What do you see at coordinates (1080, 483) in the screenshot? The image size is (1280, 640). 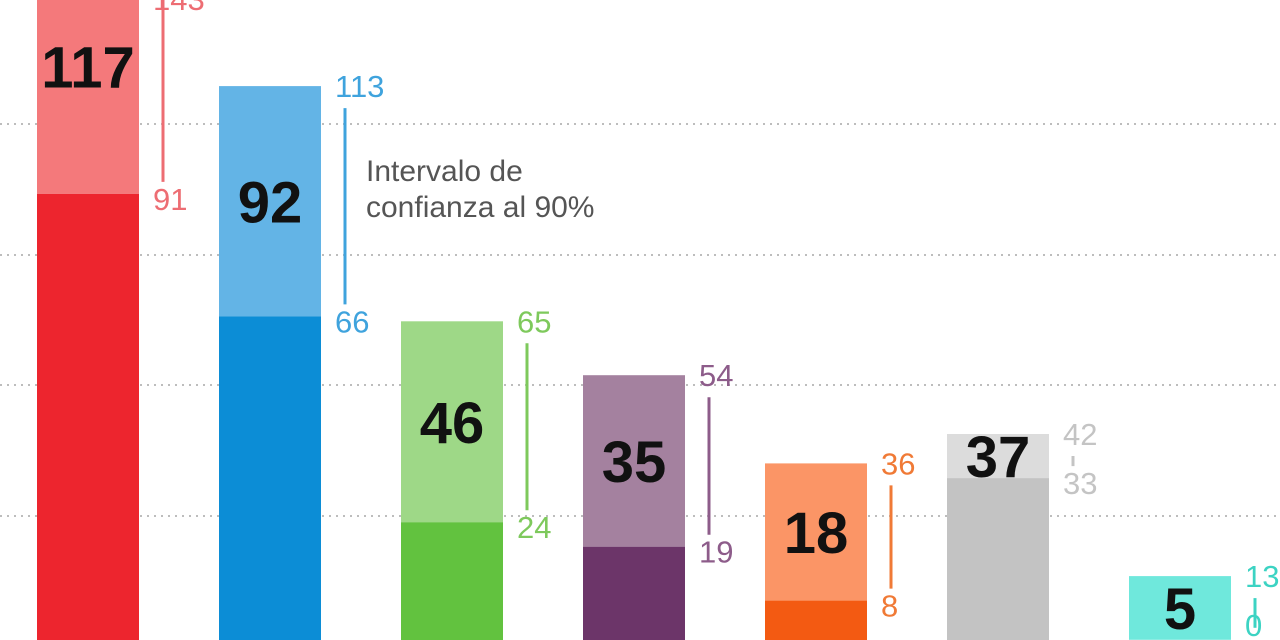 I see `interval-low-label-6: 33` at bounding box center [1080, 483].